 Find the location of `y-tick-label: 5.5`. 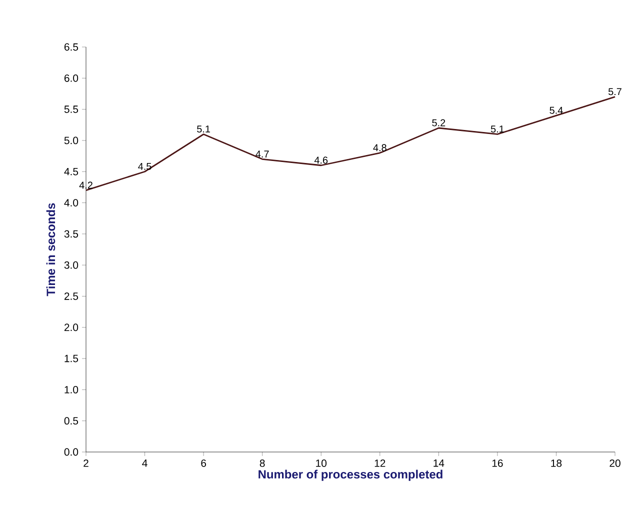

y-tick-label: 5.5 is located at coordinates (71, 109).